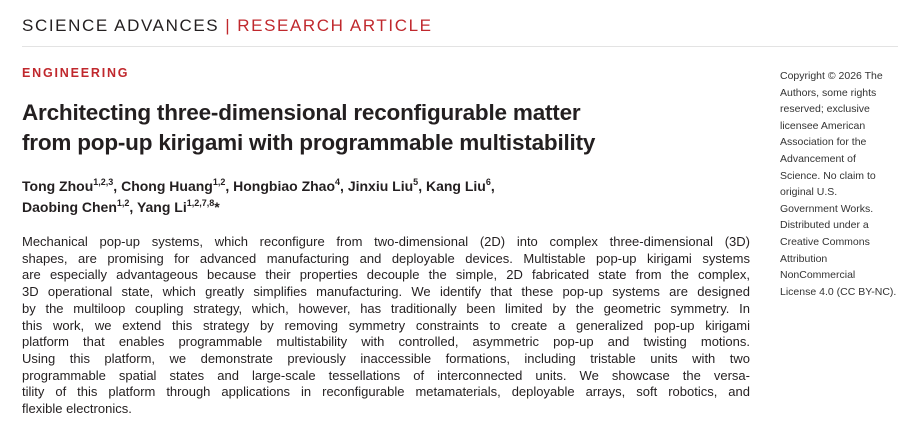  I want to click on affiliation: 1,2,7,8, so click(200, 203).